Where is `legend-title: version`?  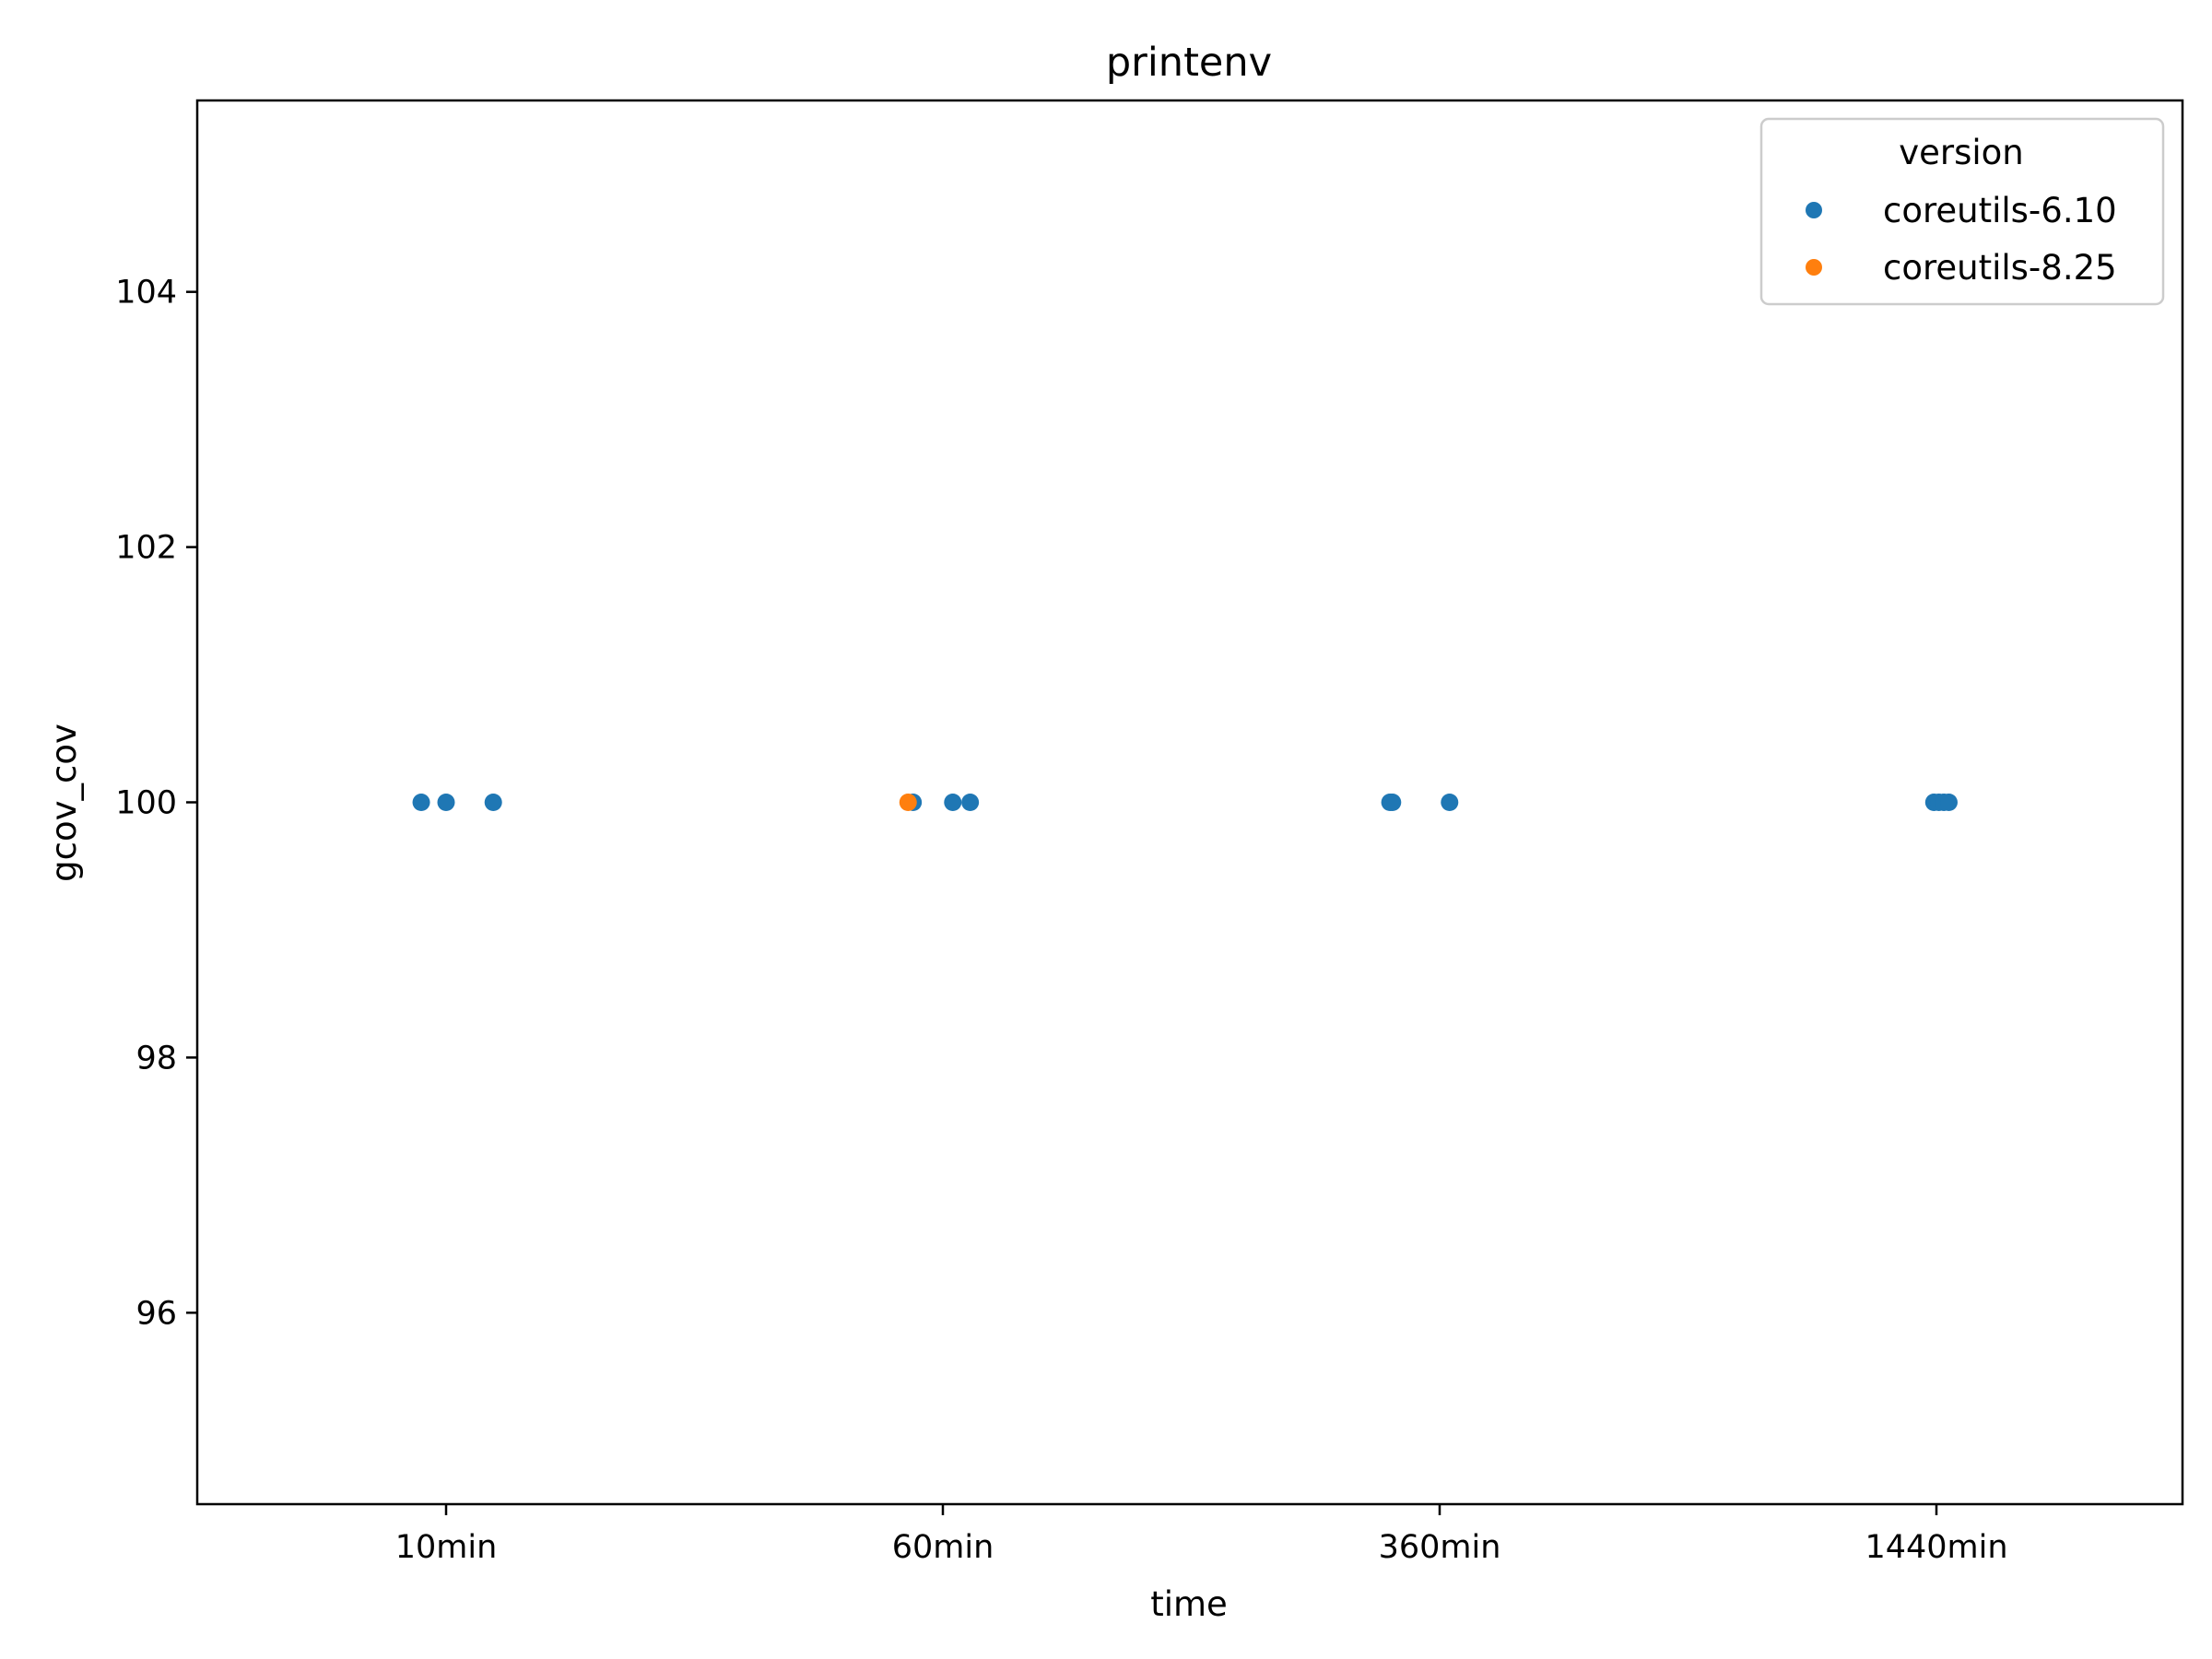
legend-title: version is located at coordinates (1961, 152).